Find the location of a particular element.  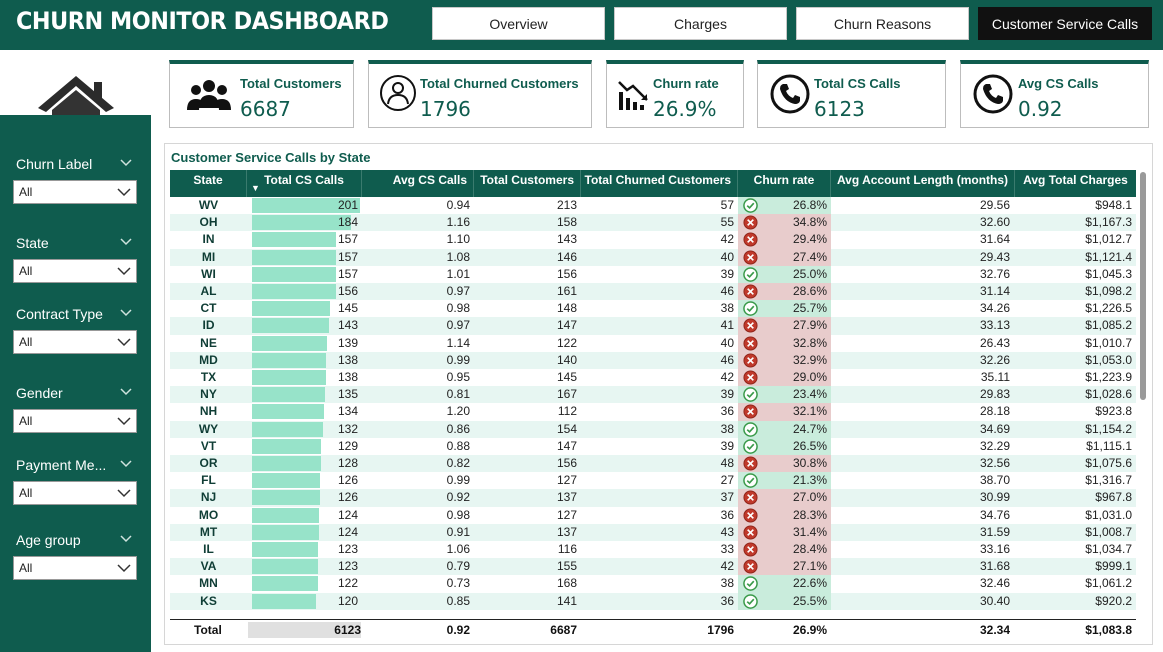

table-row: IL 123 1.06 116 33 28.4% 33.16 $1,034.7 is located at coordinates (653, 550).